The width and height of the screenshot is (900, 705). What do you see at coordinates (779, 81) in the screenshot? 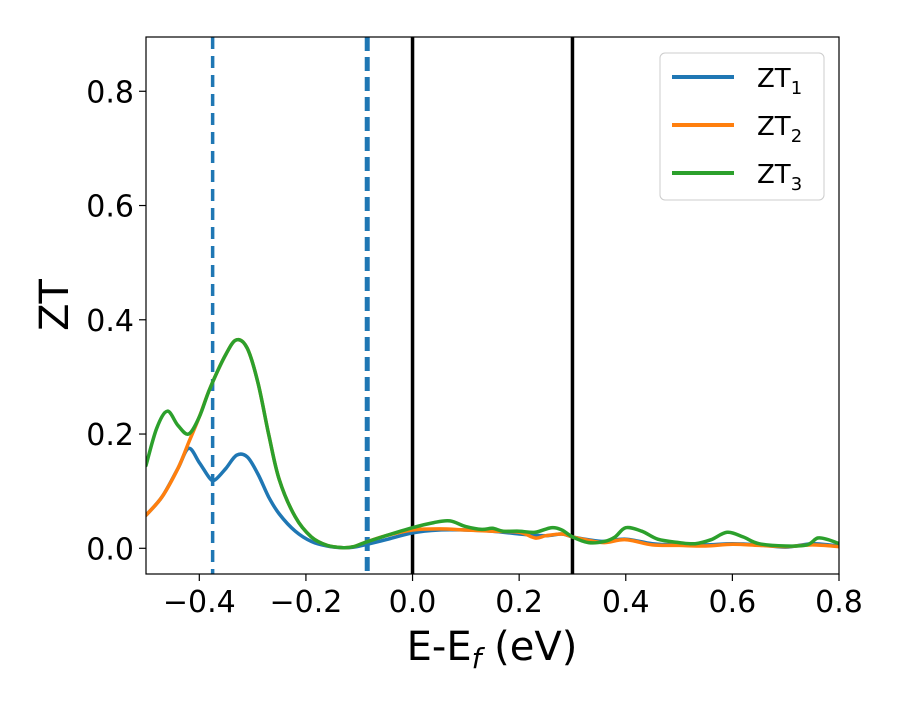
I see `legend-label-zt1: ZT1` at bounding box center [779, 81].